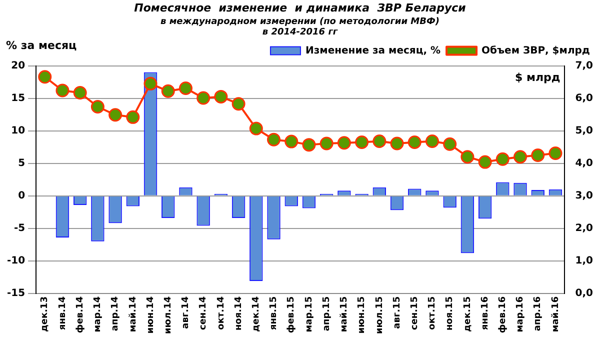 The image size is (600, 339). Describe the element at coordinates (18, 130) in the screenshot. I see `y-tick-label: 10` at that location.